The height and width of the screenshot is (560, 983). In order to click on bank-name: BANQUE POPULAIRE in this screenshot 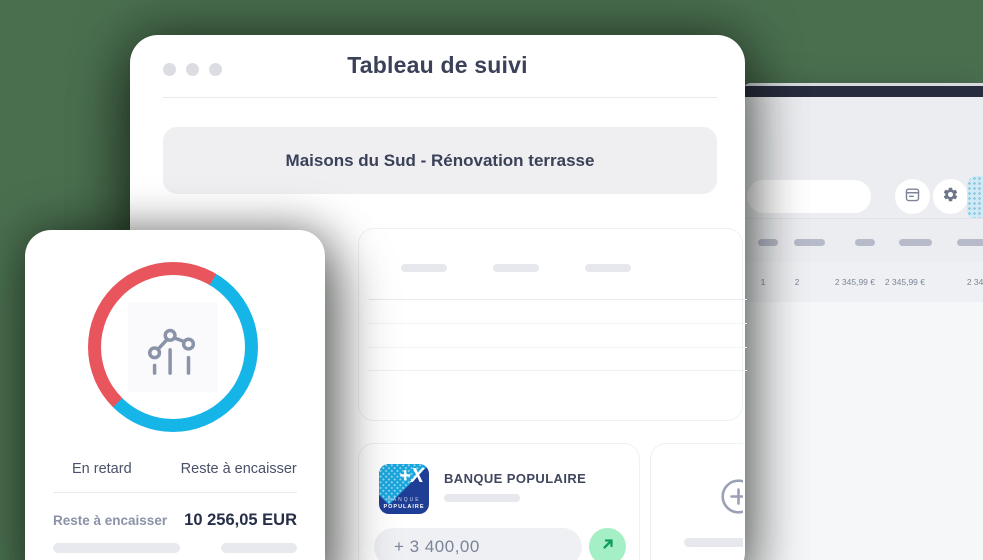, I will do `click(515, 478)`.